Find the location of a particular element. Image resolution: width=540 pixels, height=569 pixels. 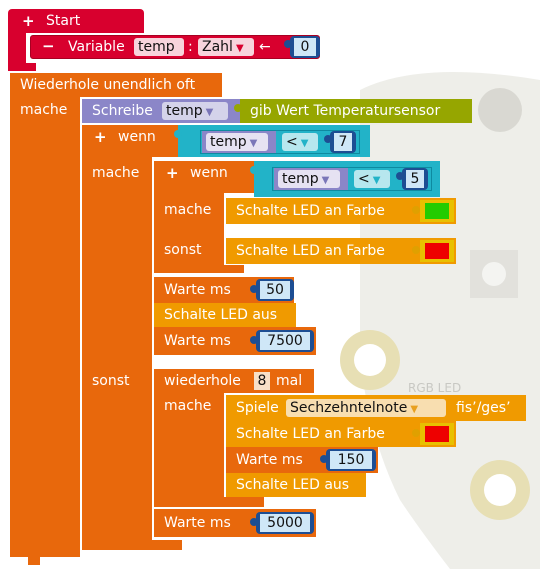

assign-arrow: ← is located at coordinates (265, 47).